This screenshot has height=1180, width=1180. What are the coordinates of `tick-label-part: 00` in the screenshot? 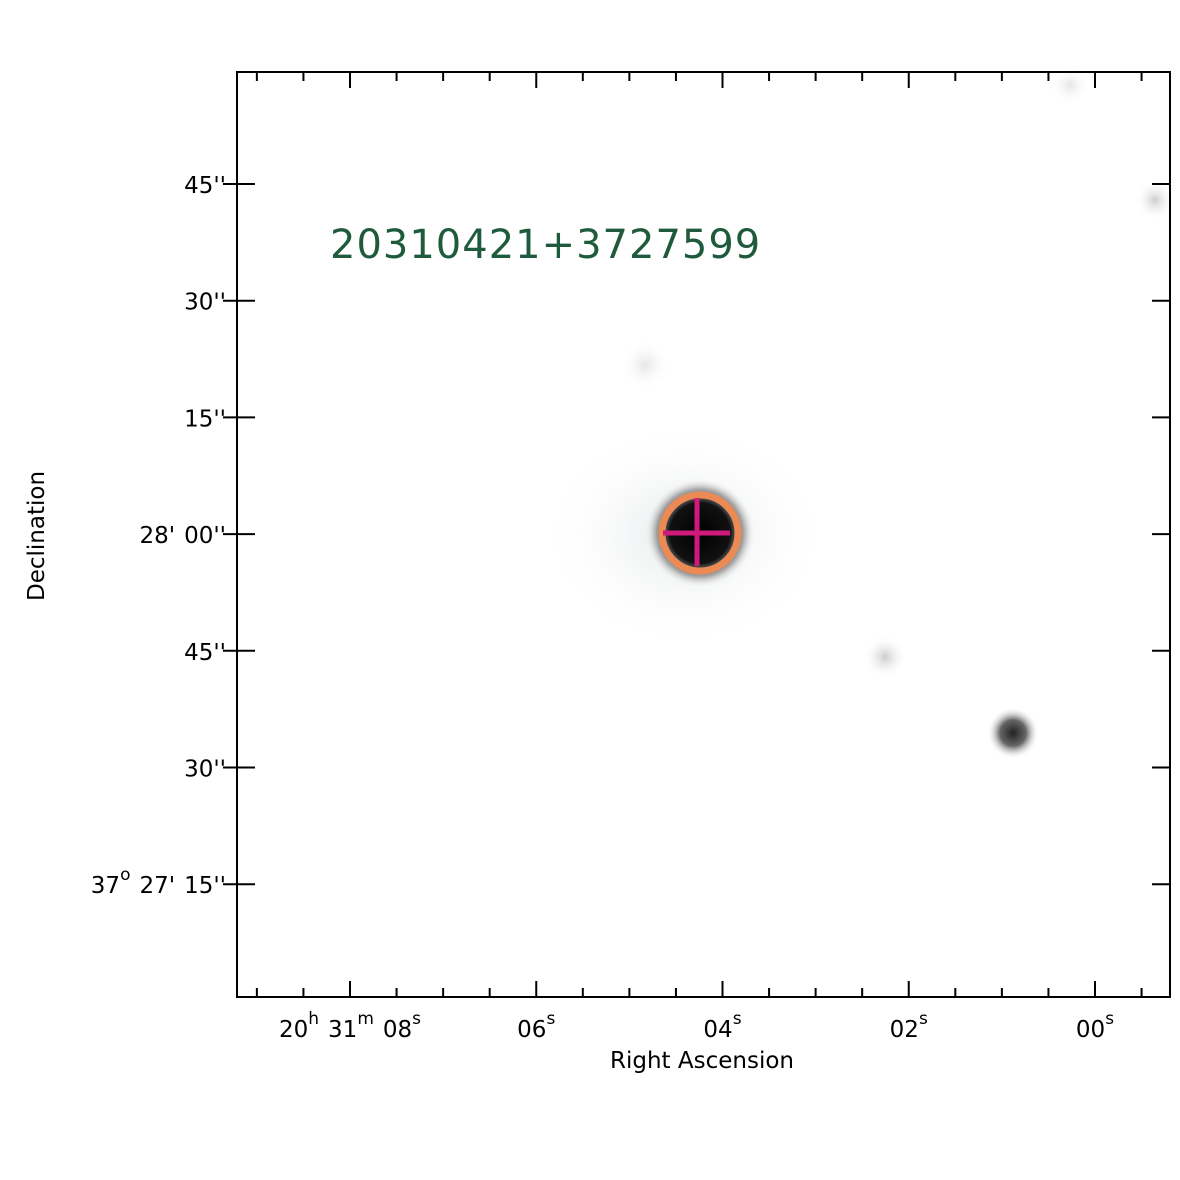 It's located at (1090, 1030).